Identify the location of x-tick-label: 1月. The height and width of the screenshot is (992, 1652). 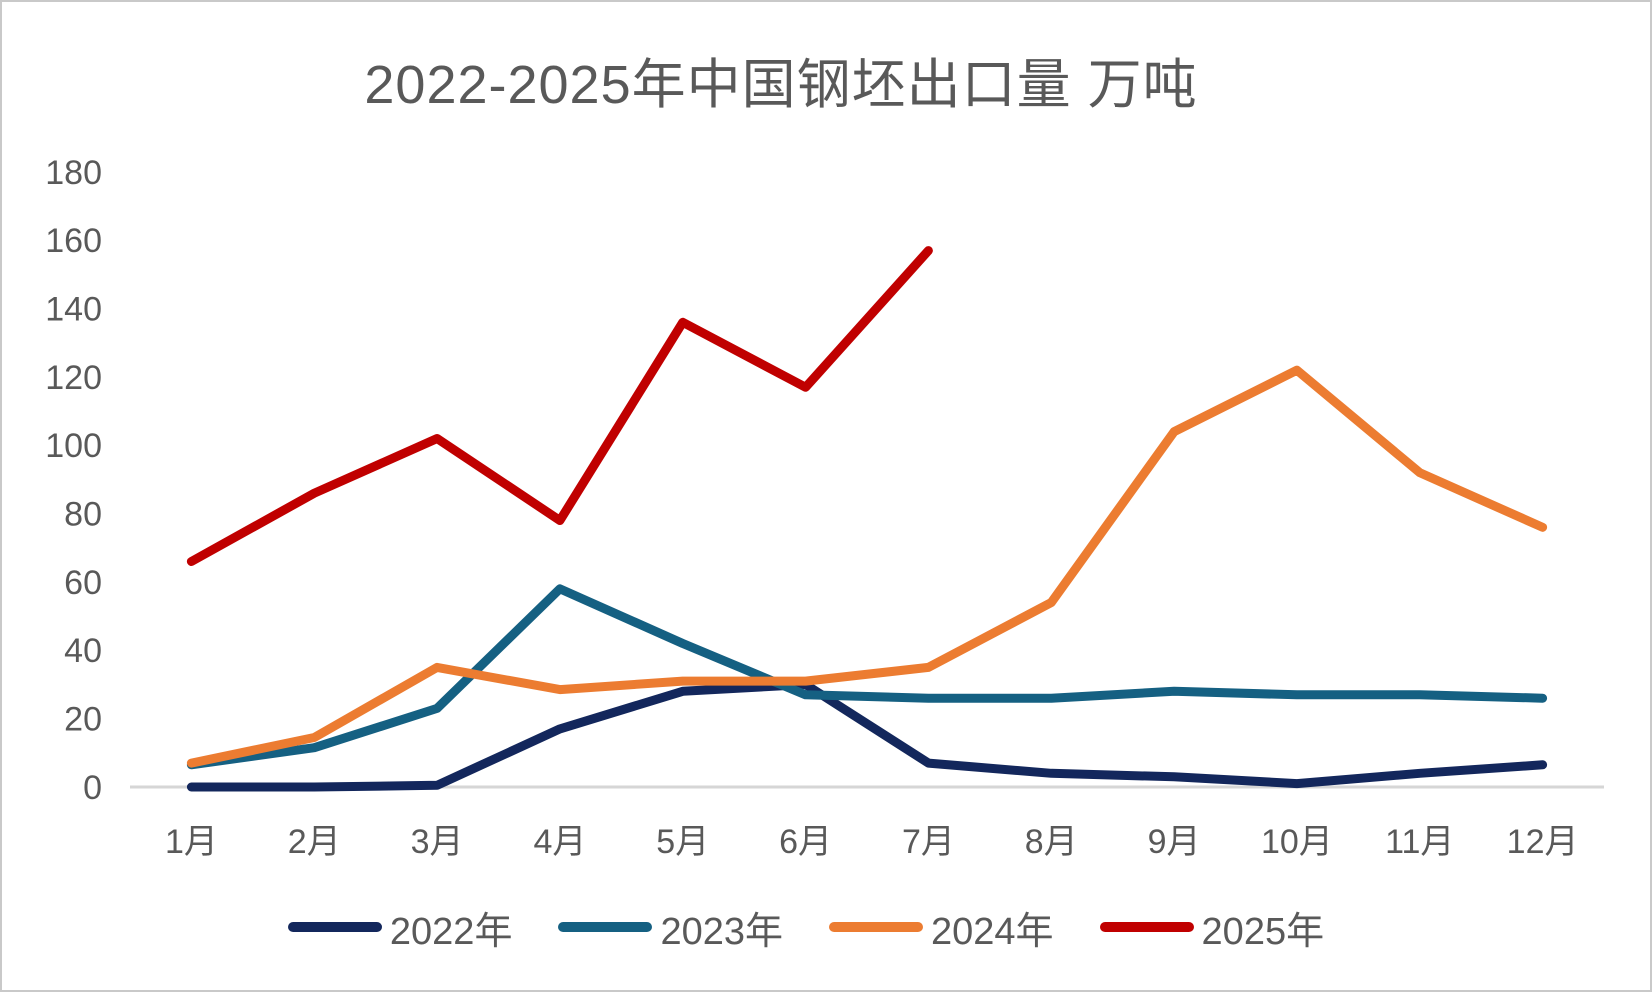
(191, 842).